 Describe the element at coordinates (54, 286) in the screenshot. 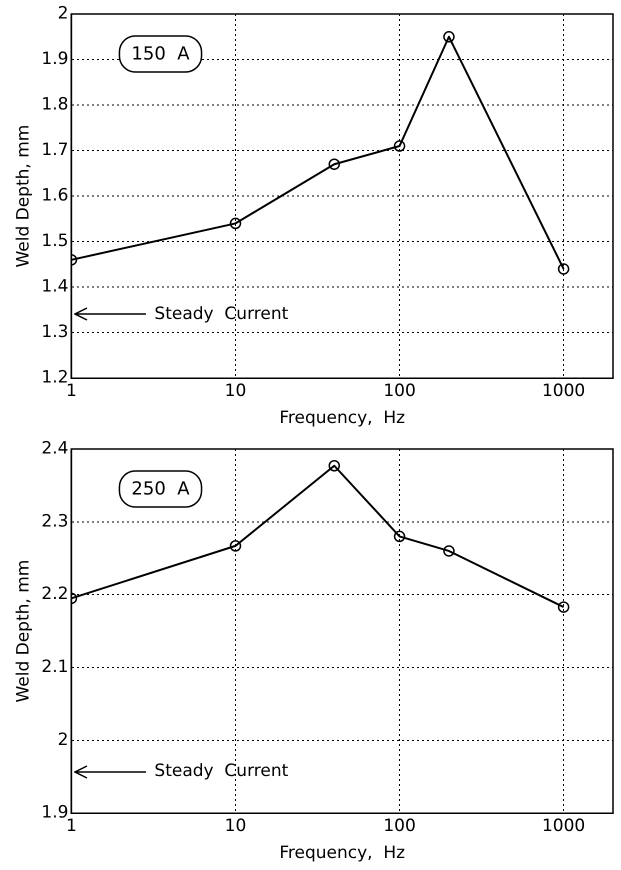

I see `y-tick-label: 1.4` at that location.